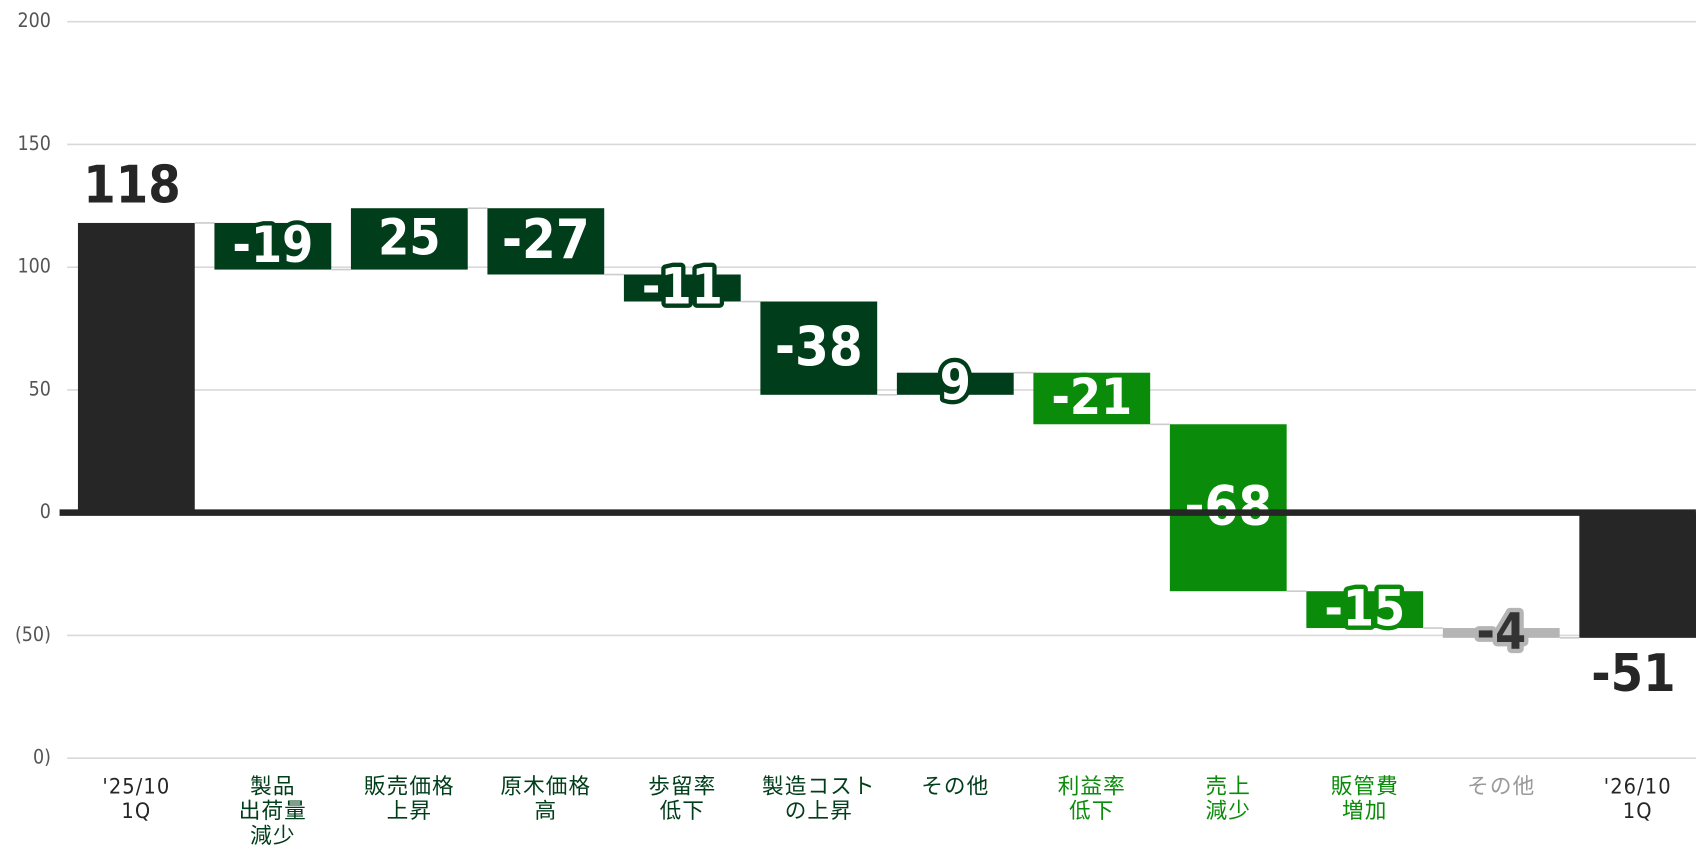  I want to click on x-tick-label: '25/10 1Q, so click(136, 799).